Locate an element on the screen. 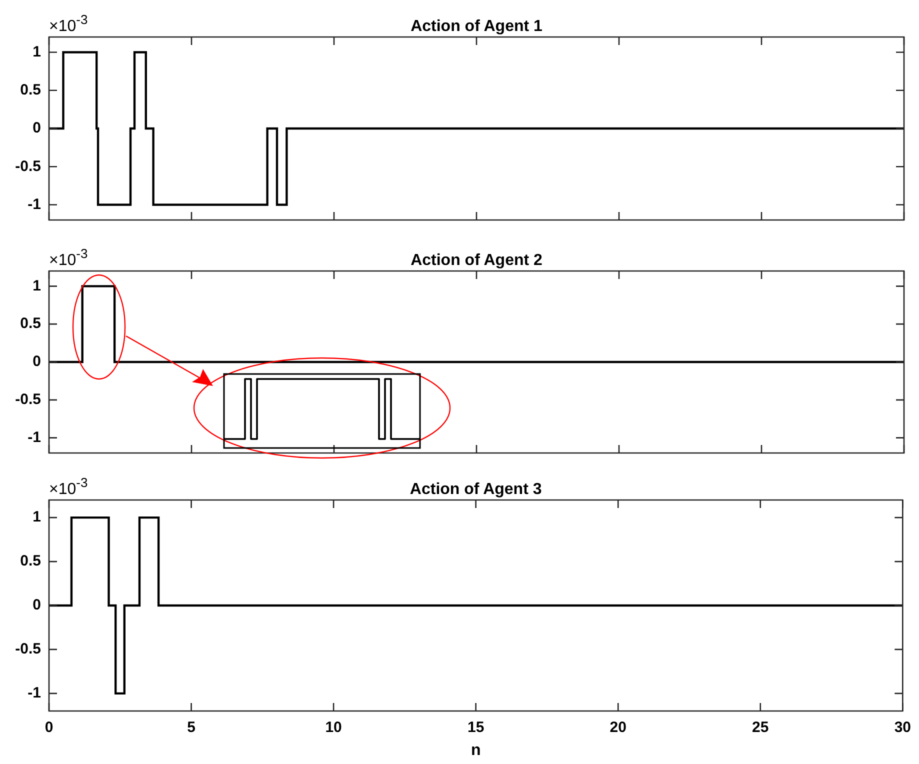  x-tick-label: 5 is located at coordinates (191, 727).